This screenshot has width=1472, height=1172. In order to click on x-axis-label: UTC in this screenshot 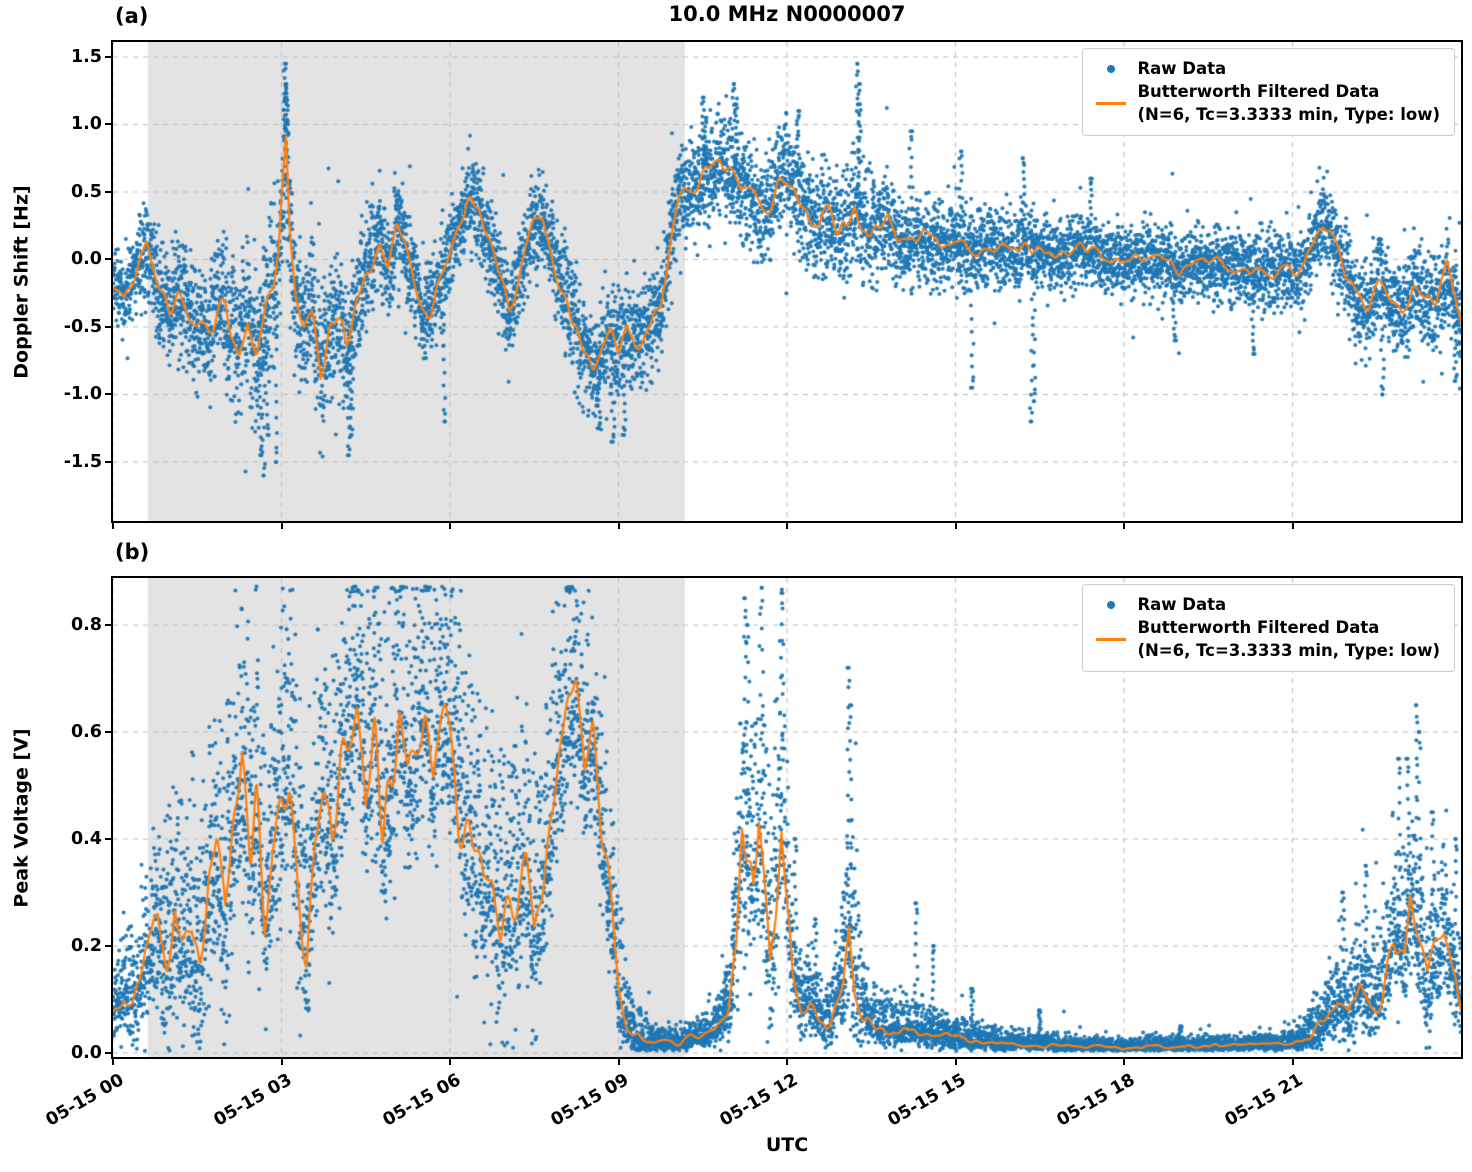, I will do `click(787, 1145)`.